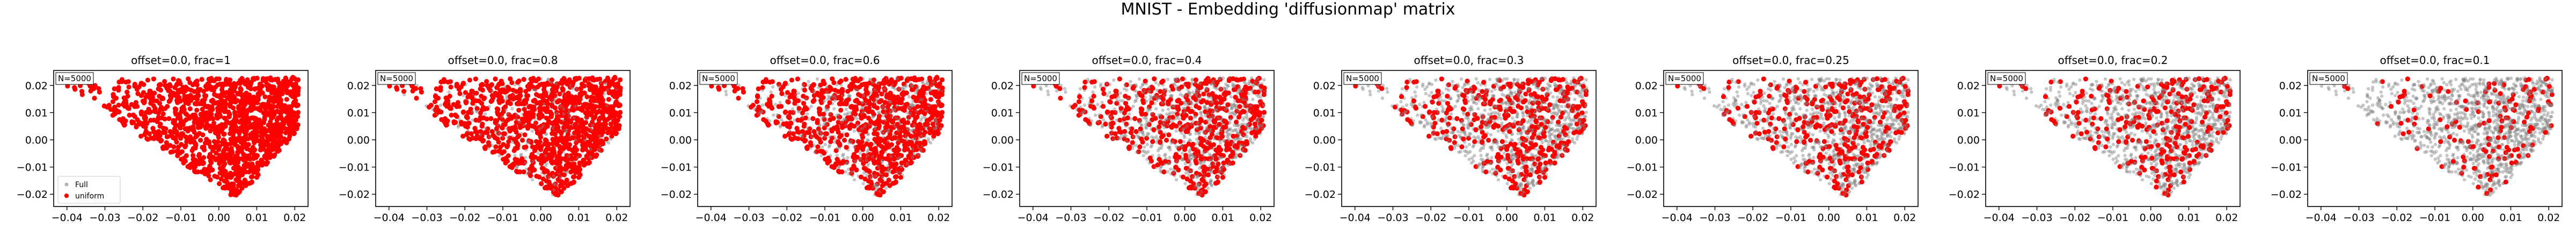 The width and height of the screenshot is (2576, 242). Describe the element at coordinates (89, 196) in the screenshot. I see `legend-label-uniform: uniform` at that location.